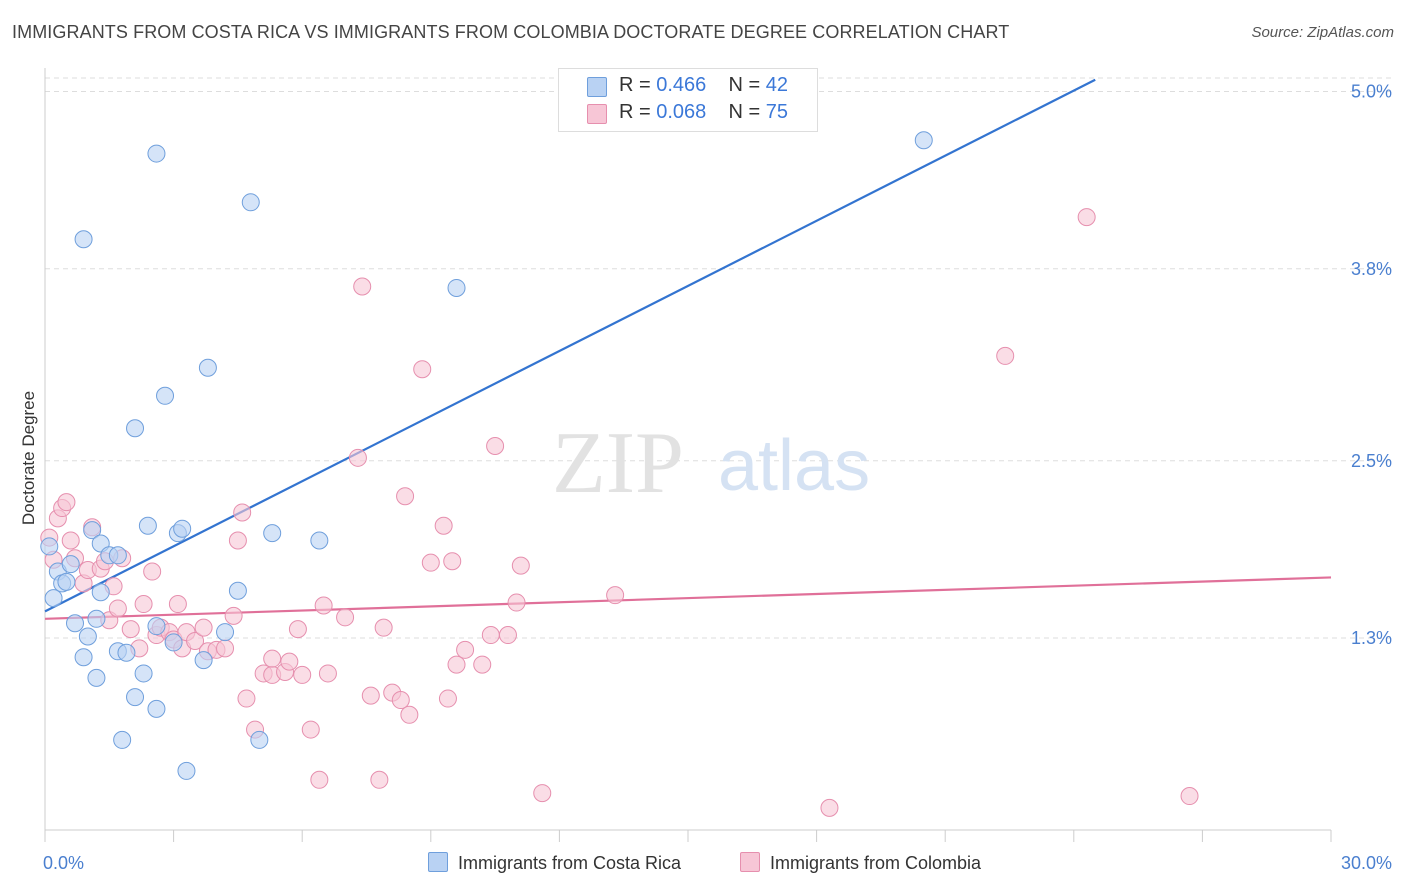 The image size is (1406, 892). Describe the element at coordinates (618, 463) in the screenshot. I see `watermark-zip: ZIP` at that location.